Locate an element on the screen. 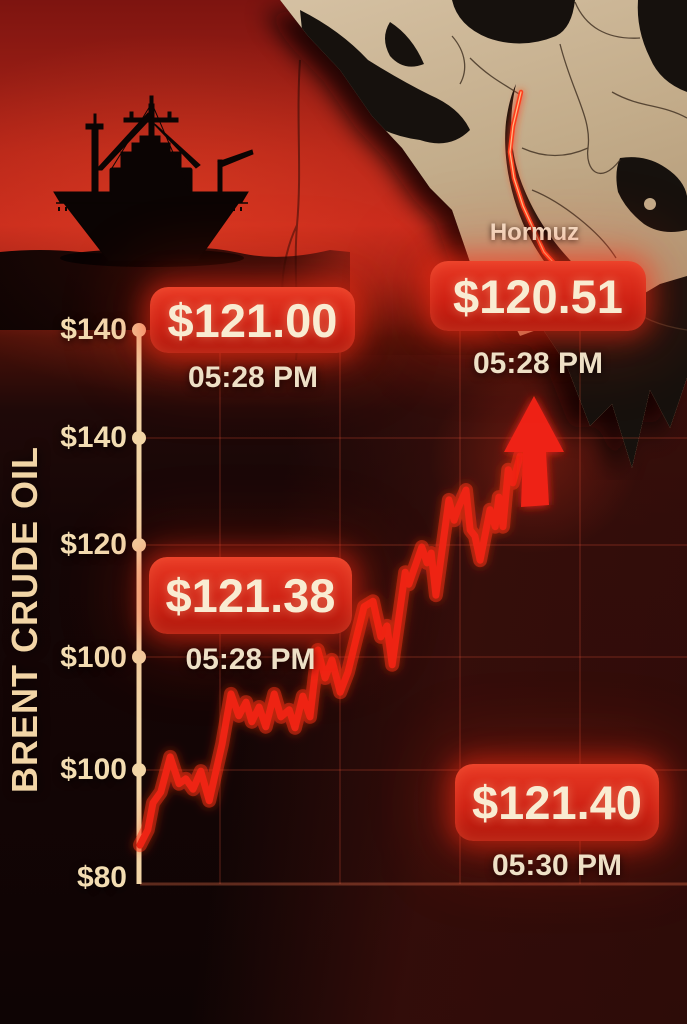  axis-tick-dots is located at coordinates (139, 550).